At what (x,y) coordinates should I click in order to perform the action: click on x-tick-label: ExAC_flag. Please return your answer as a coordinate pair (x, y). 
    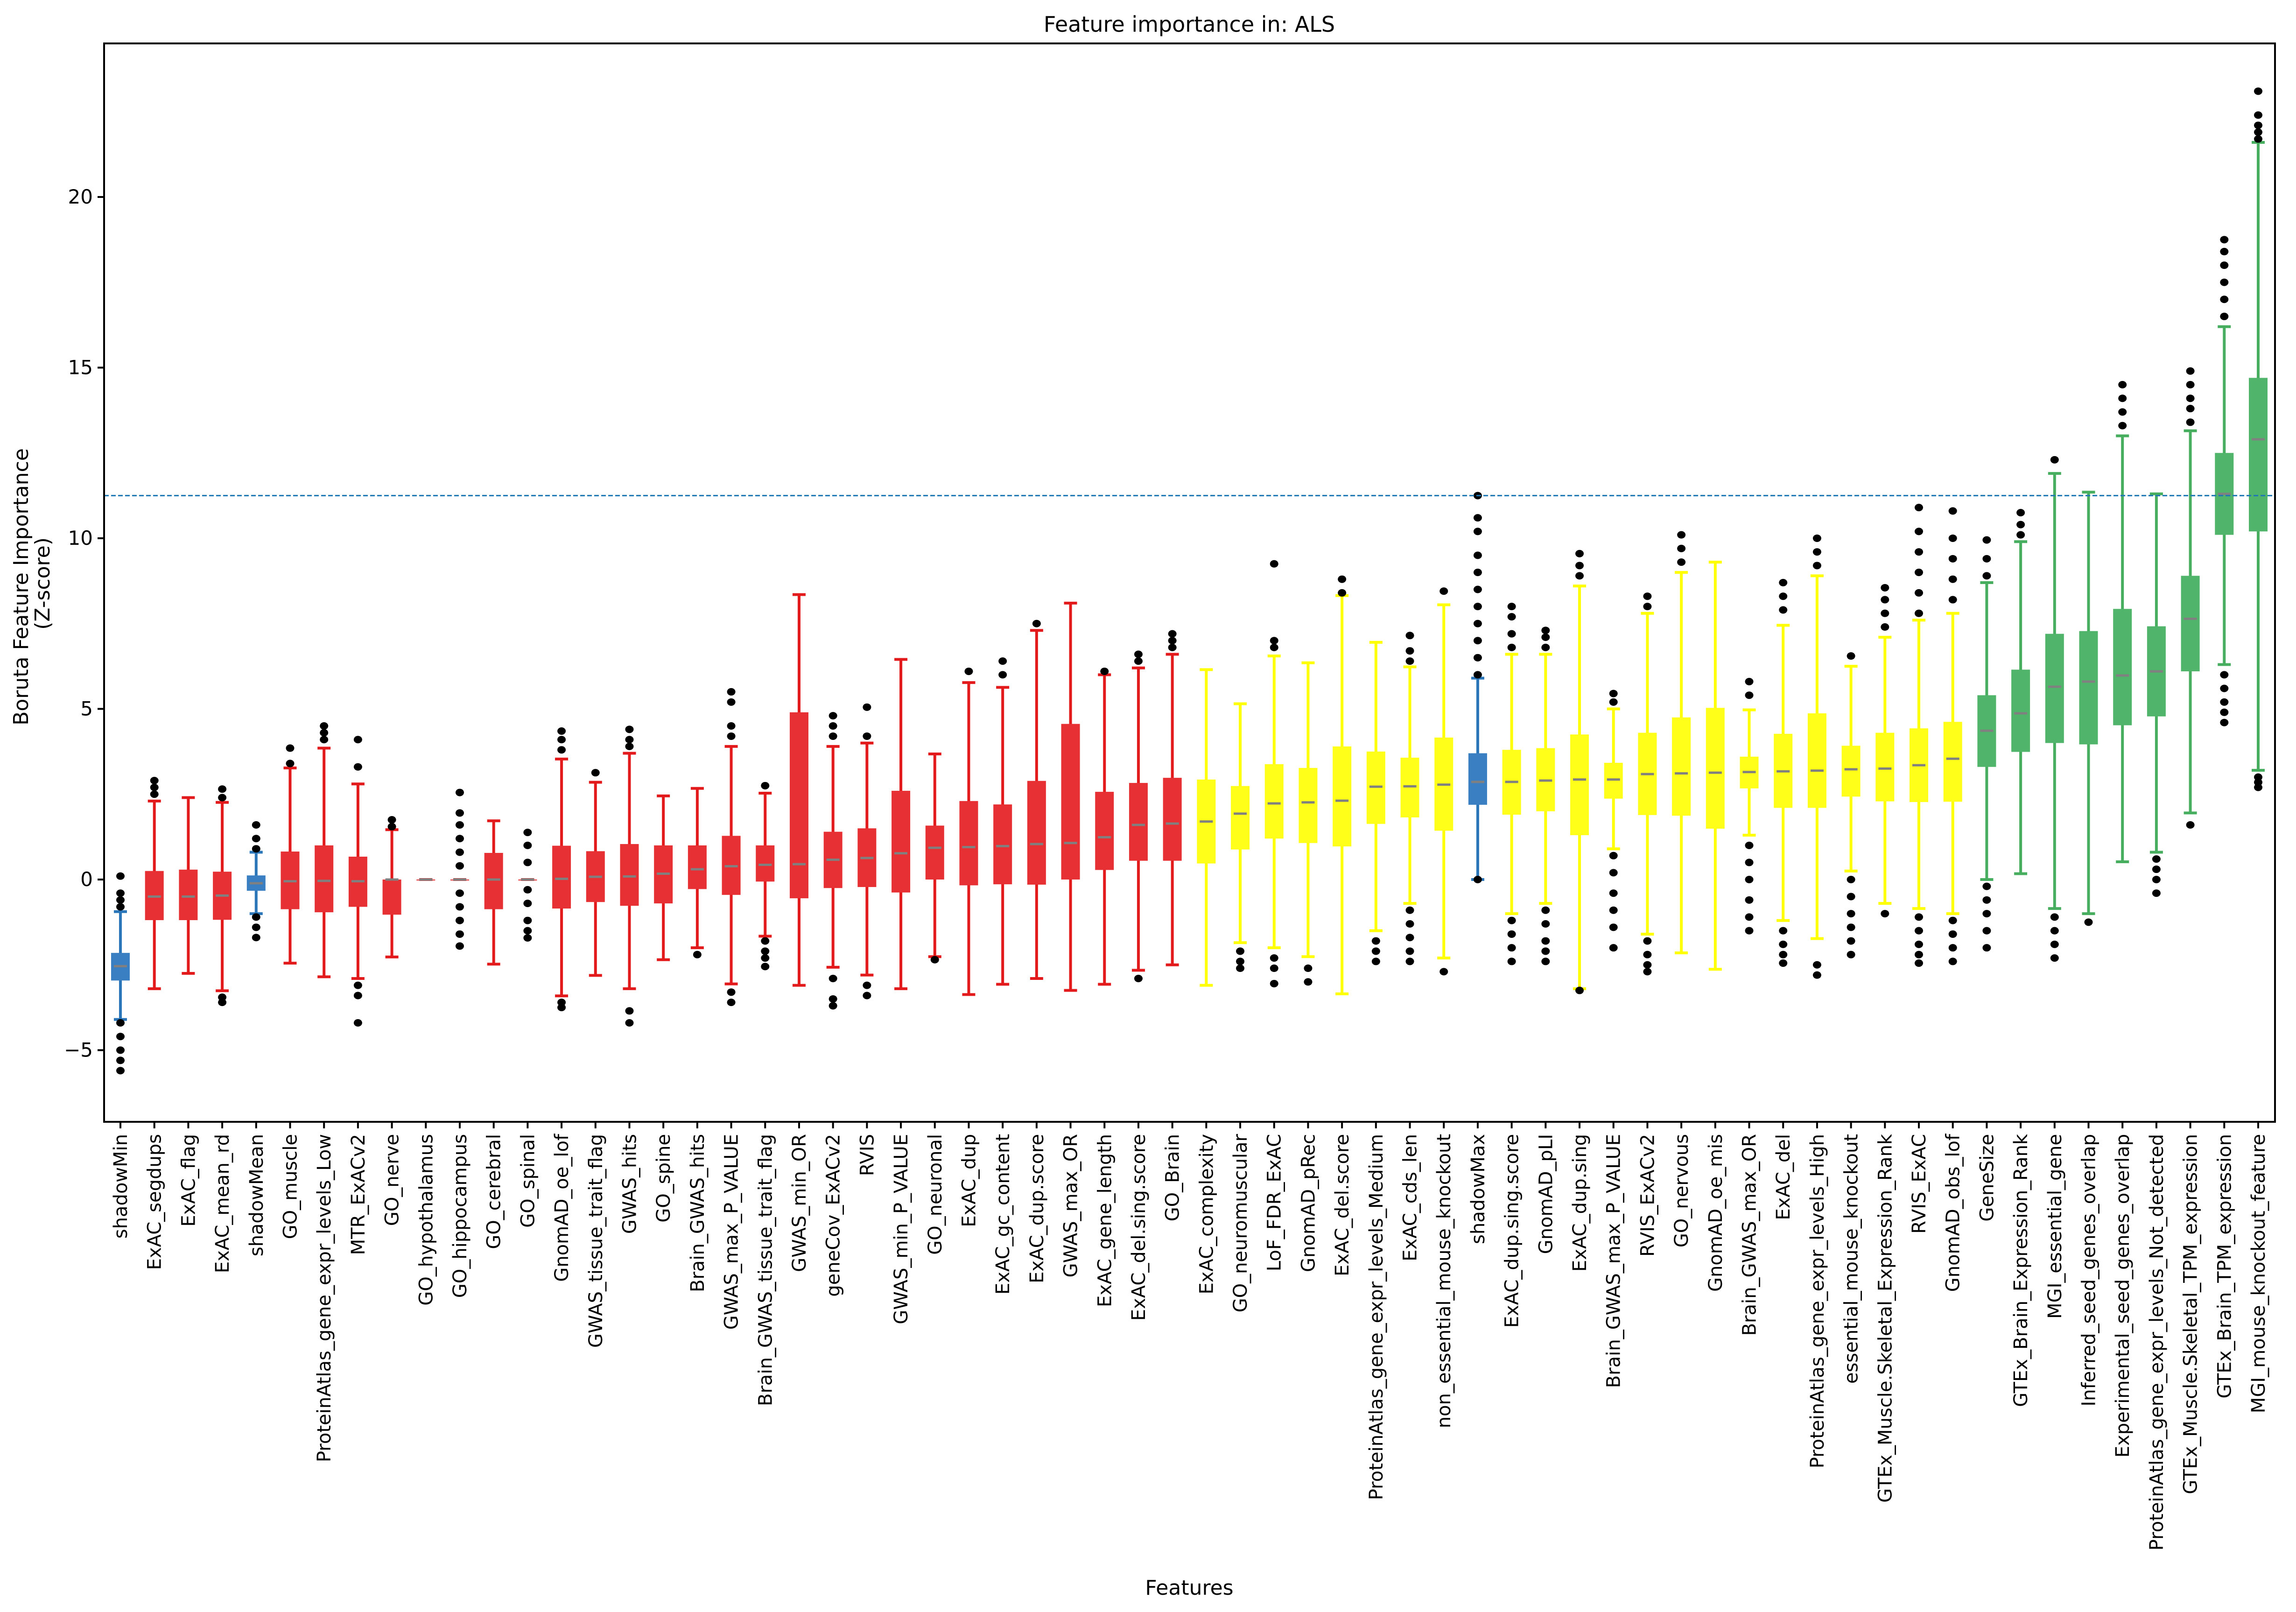
    Looking at the image, I should click on (189, 1180).